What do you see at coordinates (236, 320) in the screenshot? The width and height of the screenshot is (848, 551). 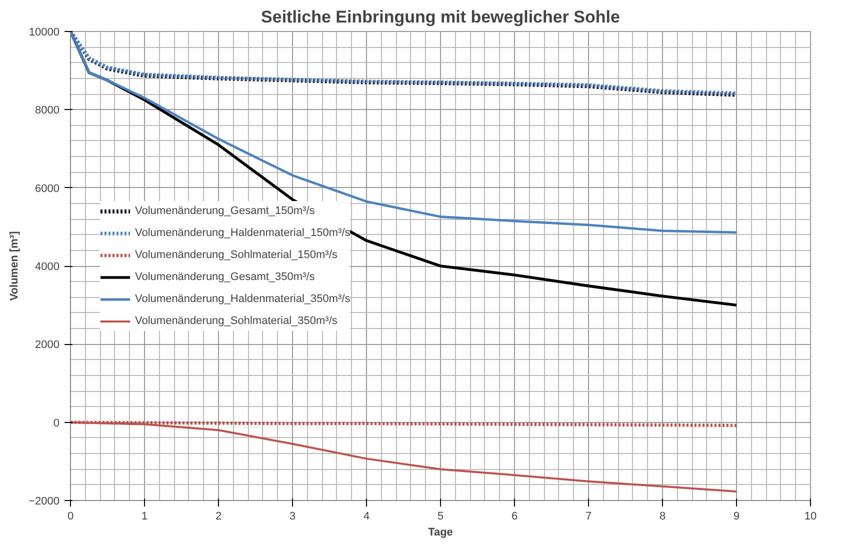 I see `legend-label: Volumenänderung_Sohlmaterial_350m³/s` at bounding box center [236, 320].